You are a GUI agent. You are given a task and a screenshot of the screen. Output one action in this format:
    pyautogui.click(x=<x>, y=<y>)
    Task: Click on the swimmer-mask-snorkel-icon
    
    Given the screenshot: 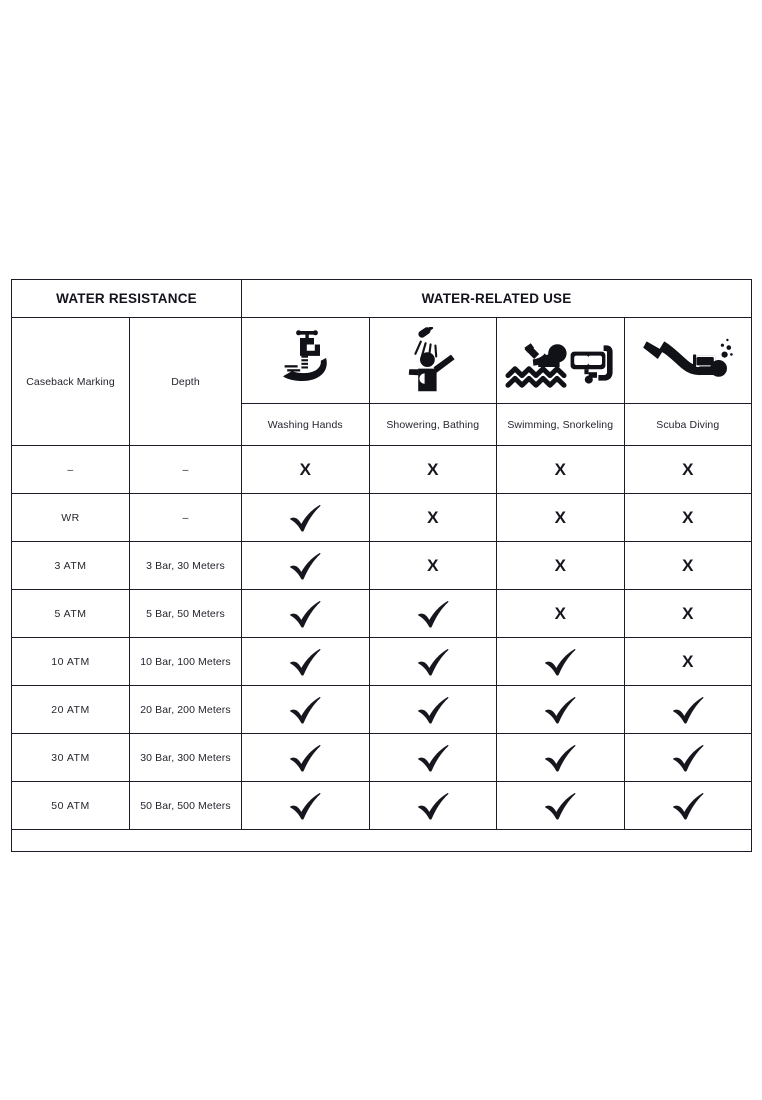 What is the action you would take?
    pyautogui.click(x=560, y=360)
    